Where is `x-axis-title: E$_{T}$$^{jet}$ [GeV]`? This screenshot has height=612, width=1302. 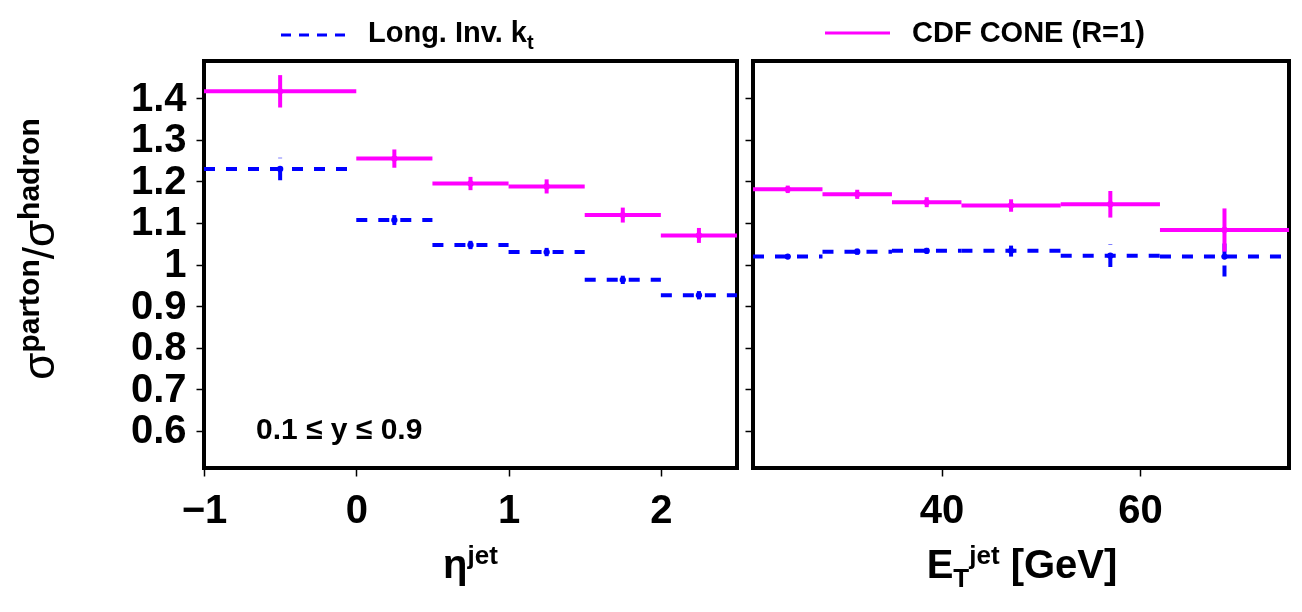 x-axis-title: E$_{T}$$^{jet}$ [GeV] is located at coordinates (1022, 567).